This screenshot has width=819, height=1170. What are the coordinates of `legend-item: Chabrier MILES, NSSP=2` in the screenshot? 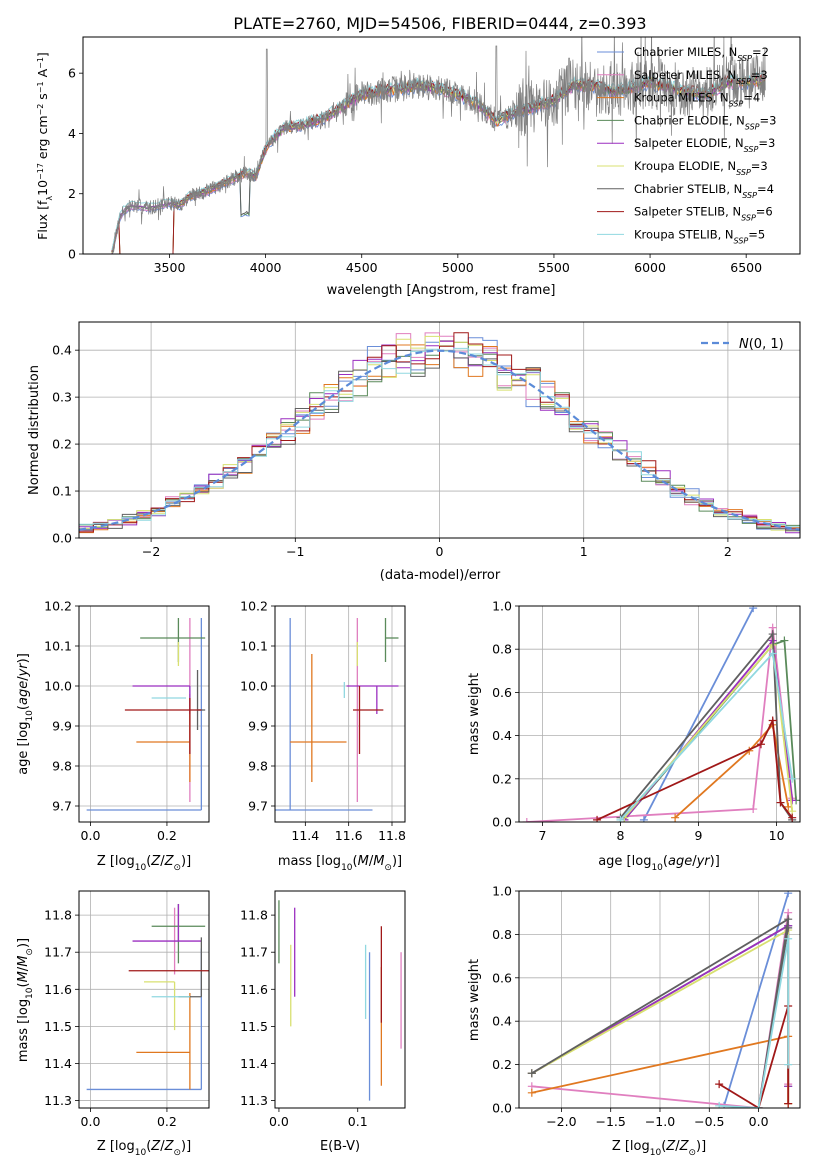 It's located at (683, 54).